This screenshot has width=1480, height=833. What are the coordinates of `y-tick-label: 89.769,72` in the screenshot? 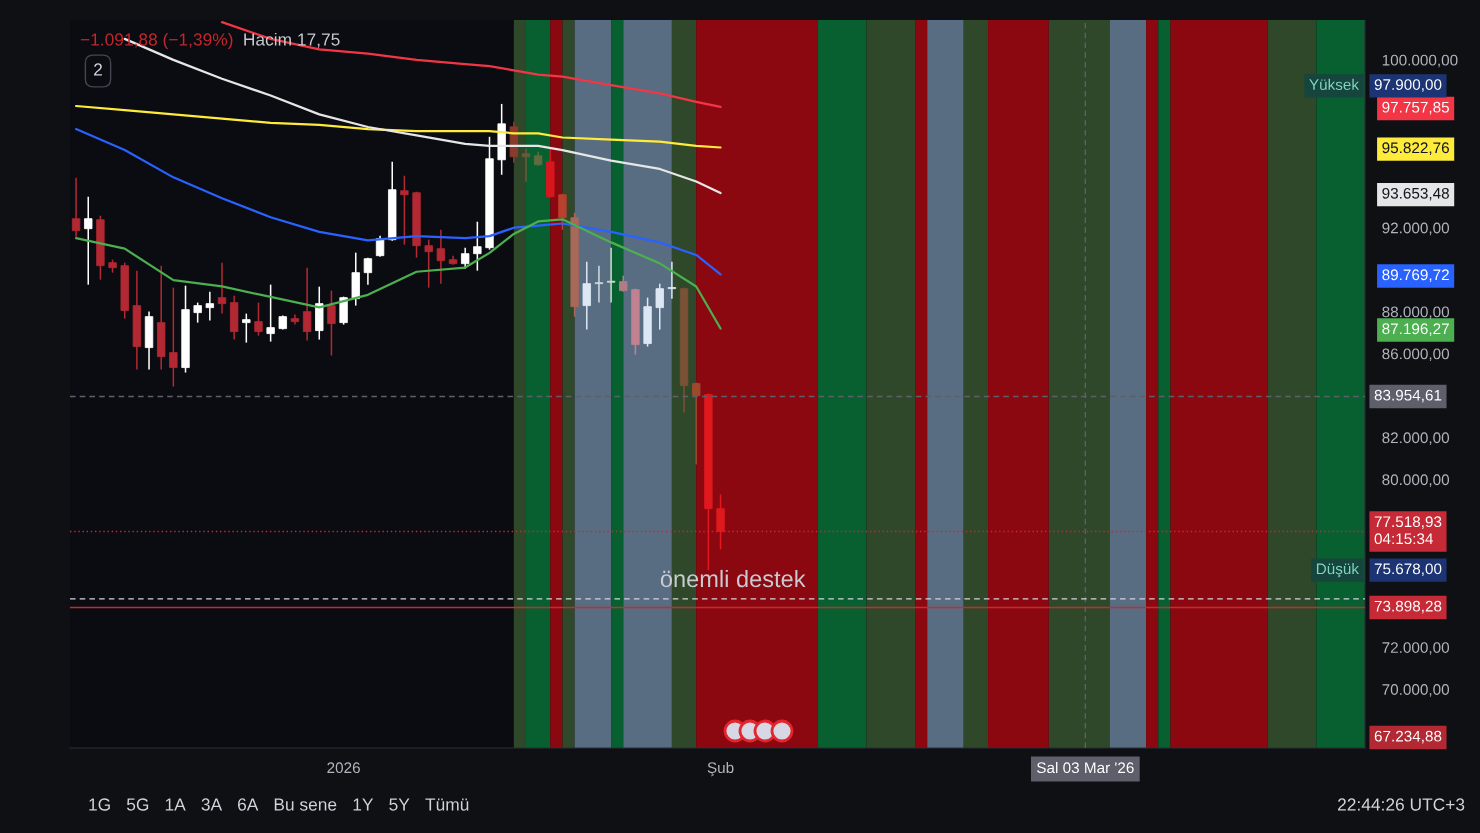 It's located at (1415, 275).